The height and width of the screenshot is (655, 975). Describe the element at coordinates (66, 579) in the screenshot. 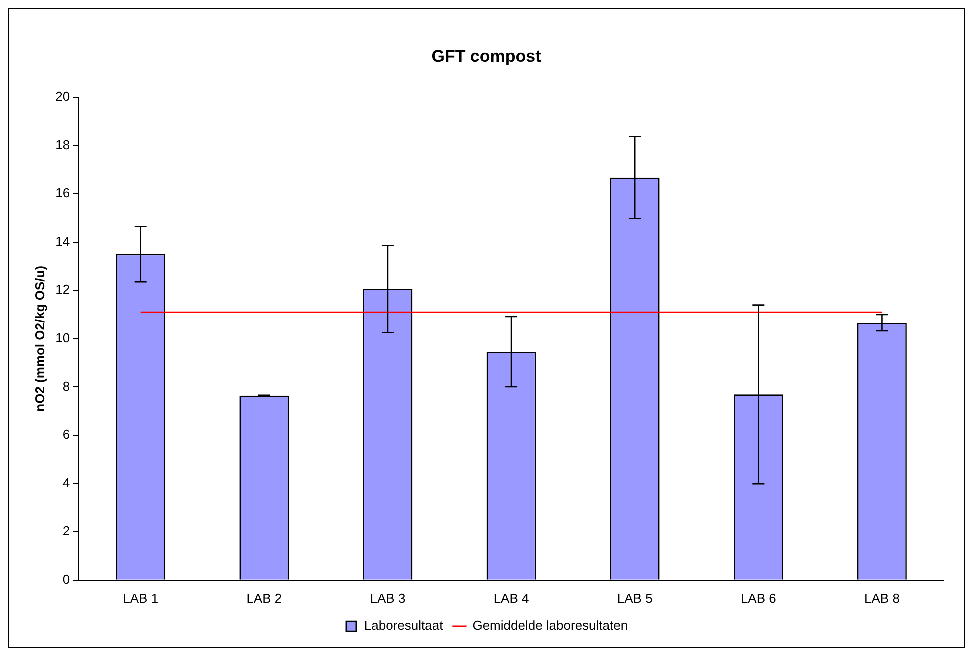

I see `y-tick-label: 0` at that location.